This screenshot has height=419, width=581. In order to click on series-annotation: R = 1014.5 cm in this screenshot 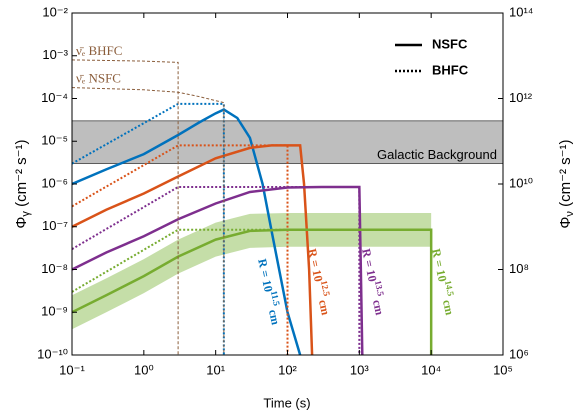, I will do `click(444, 282)`.